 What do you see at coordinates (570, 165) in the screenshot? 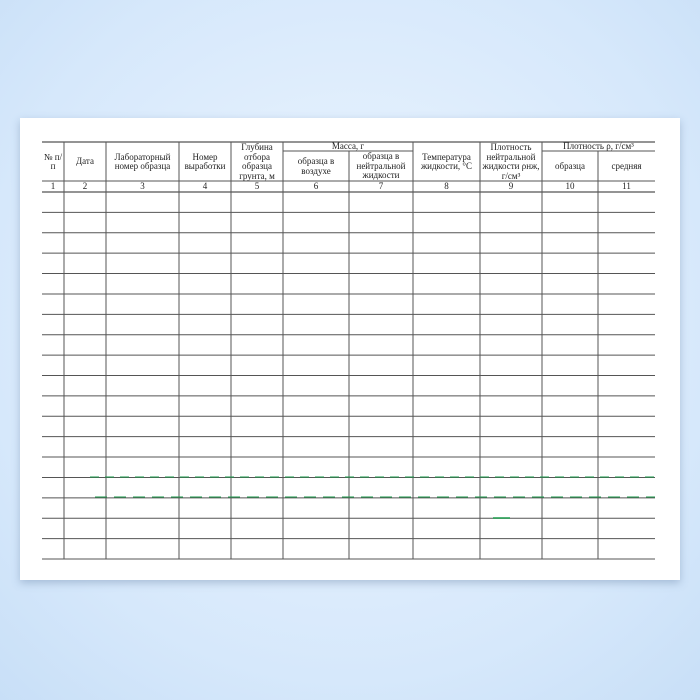
I see `column-header: образца` at bounding box center [570, 165].